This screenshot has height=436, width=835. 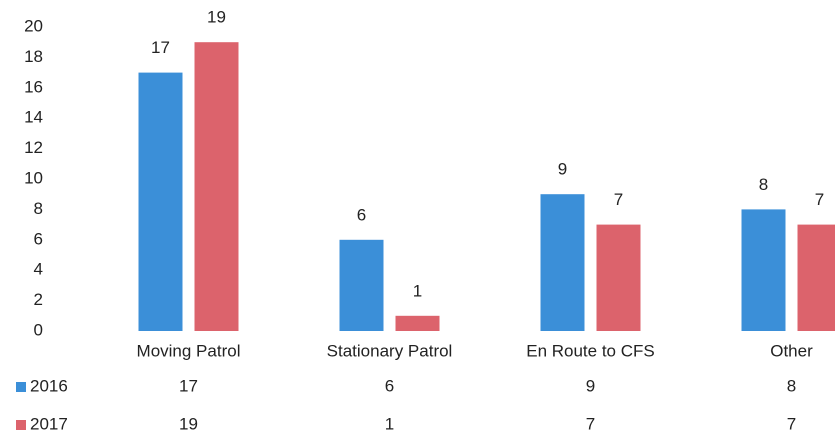 What do you see at coordinates (389, 423) in the screenshot?
I see `table-cell: 1` at bounding box center [389, 423].